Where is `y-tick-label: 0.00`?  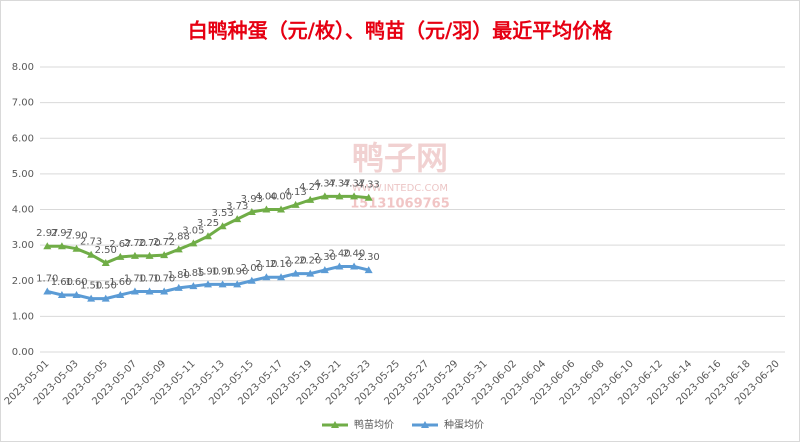 y-tick-label: 0.00 is located at coordinates (23, 352).